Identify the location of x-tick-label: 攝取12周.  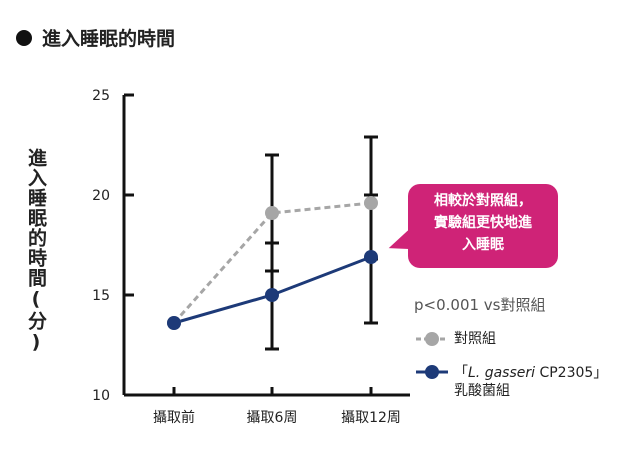
(371, 418).